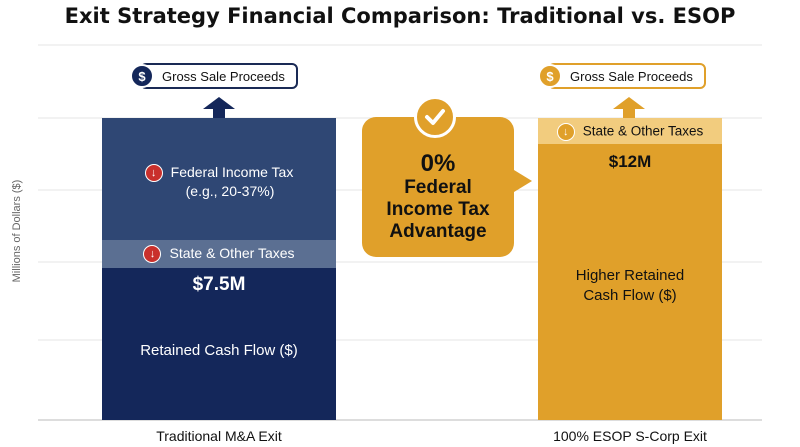 This screenshot has height=447, width=800. Describe the element at coordinates (630, 436) in the screenshot. I see `x-category-esop: 100% ESOP S-Corp Exit` at that location.